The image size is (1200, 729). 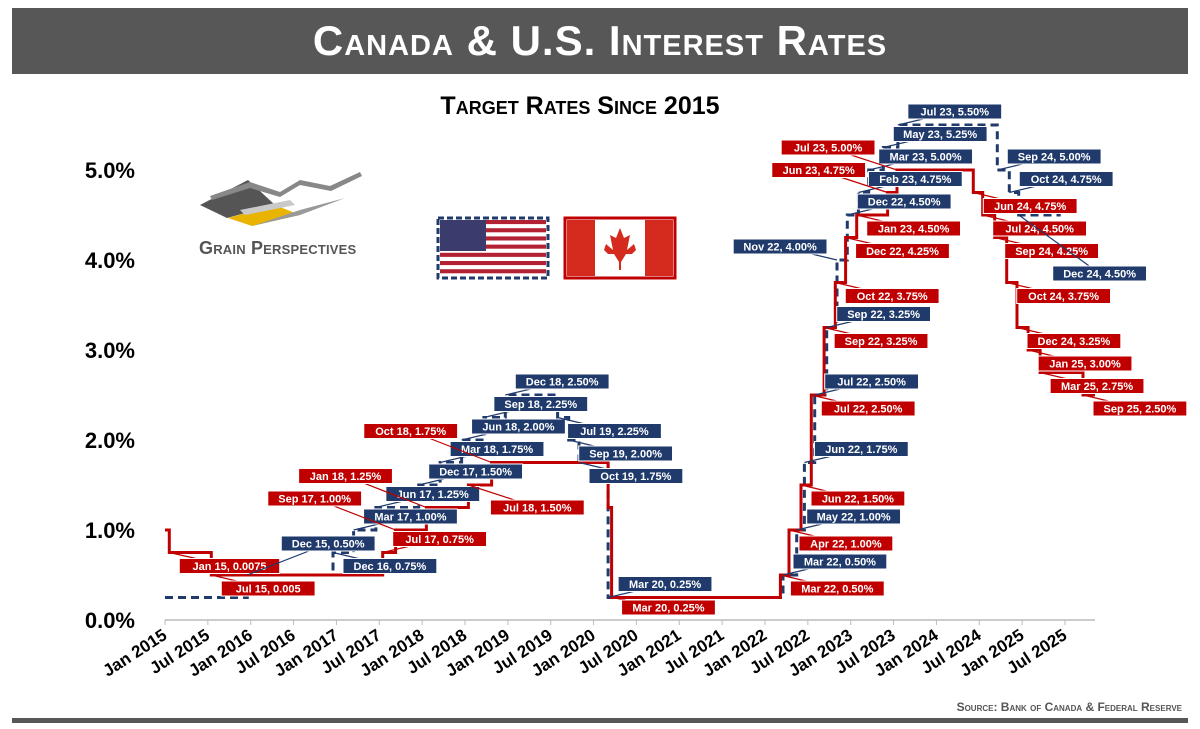 I want to click on data-label: Oct 18, 1.75%, so click(x=410, y=432).